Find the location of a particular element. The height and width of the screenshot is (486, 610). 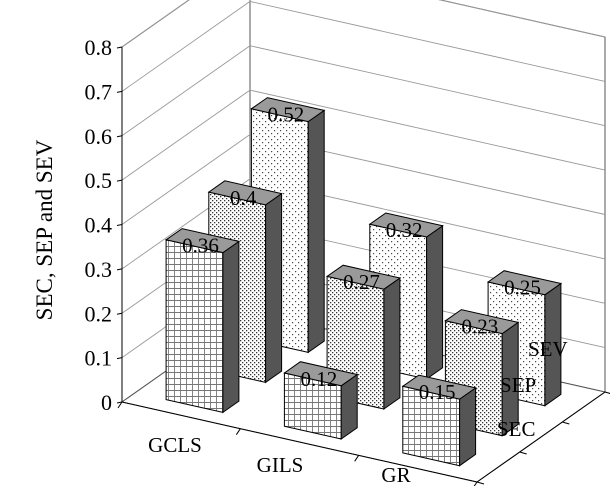

y-tick-label: 0.2 is located at coordinates (99, 313).